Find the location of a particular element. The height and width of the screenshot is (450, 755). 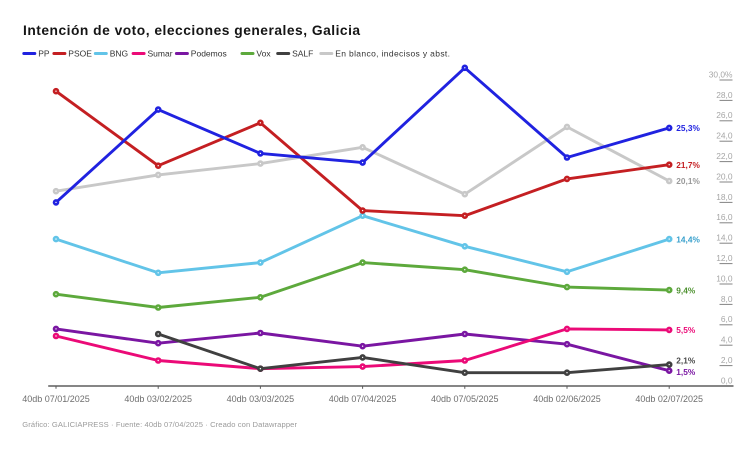

svg-text: 1,5% is located at coordinates (686, 372).